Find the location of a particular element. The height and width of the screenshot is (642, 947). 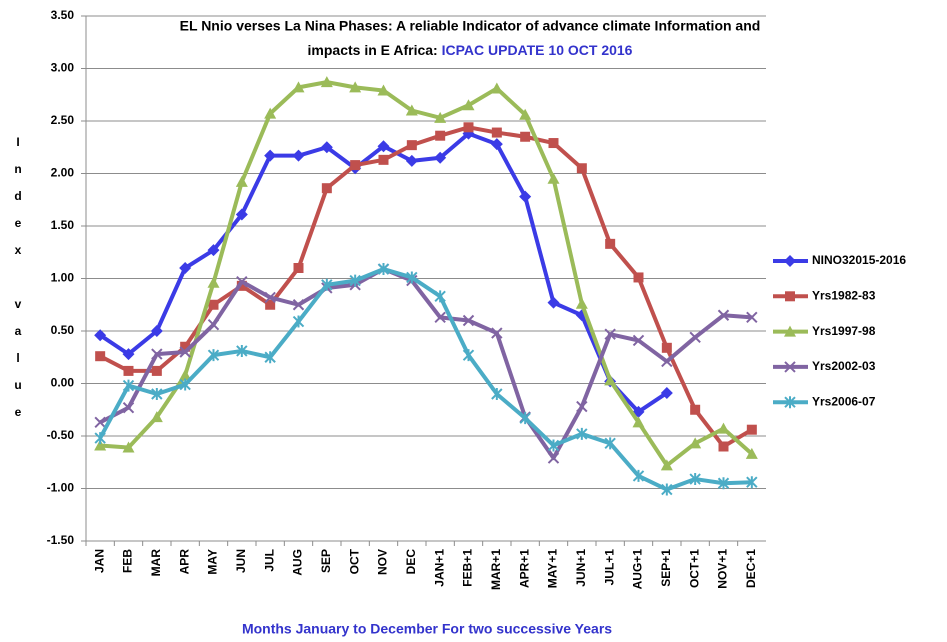

x-tick-label: SEP is located at coordinates (326, 561).